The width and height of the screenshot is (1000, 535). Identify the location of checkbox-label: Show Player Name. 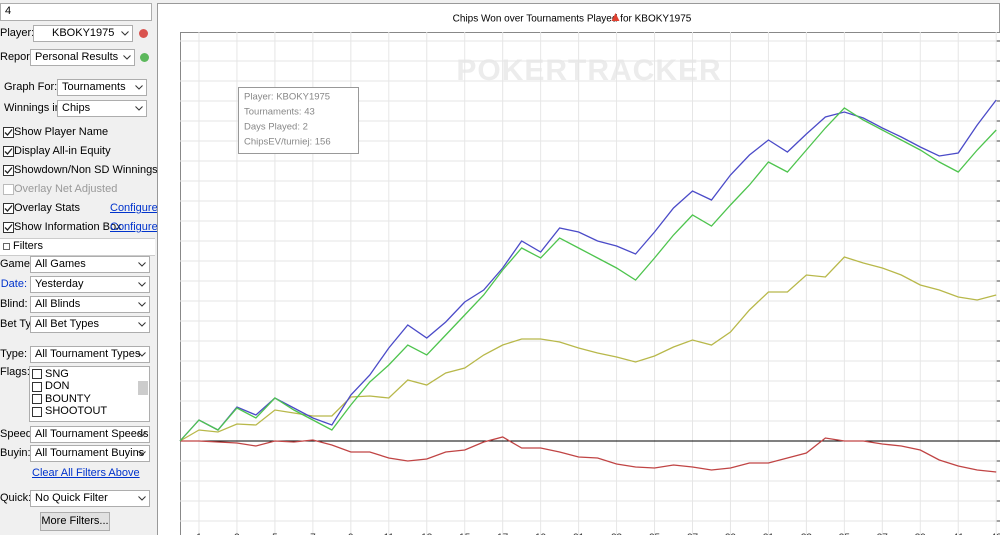
(61, 132).